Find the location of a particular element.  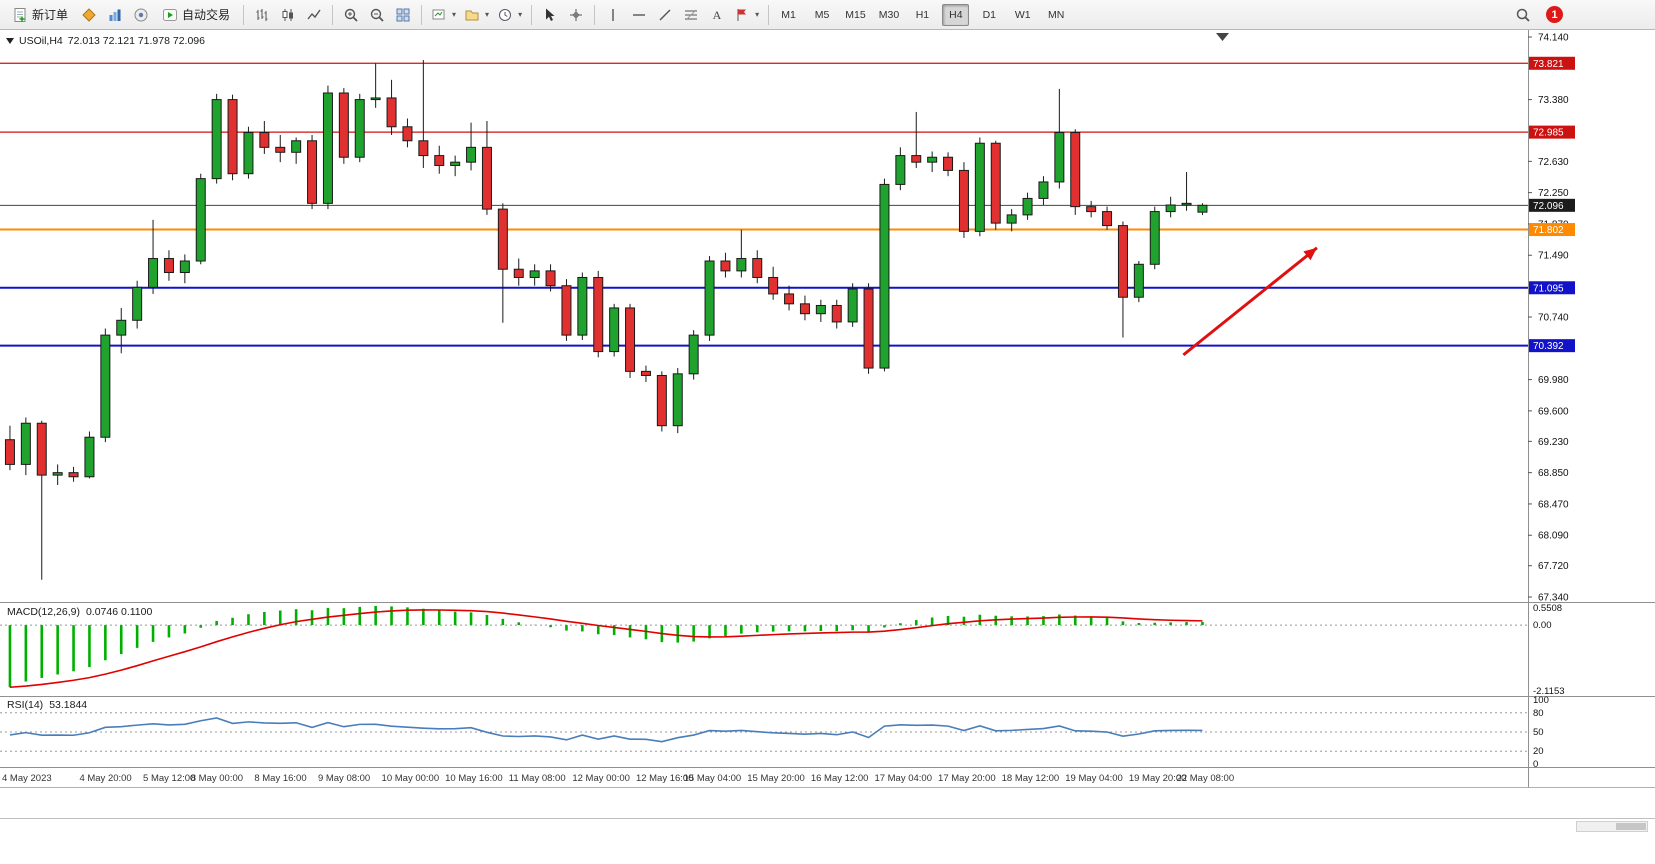

text-tool-icon: A is located at coordinates (717, 15).